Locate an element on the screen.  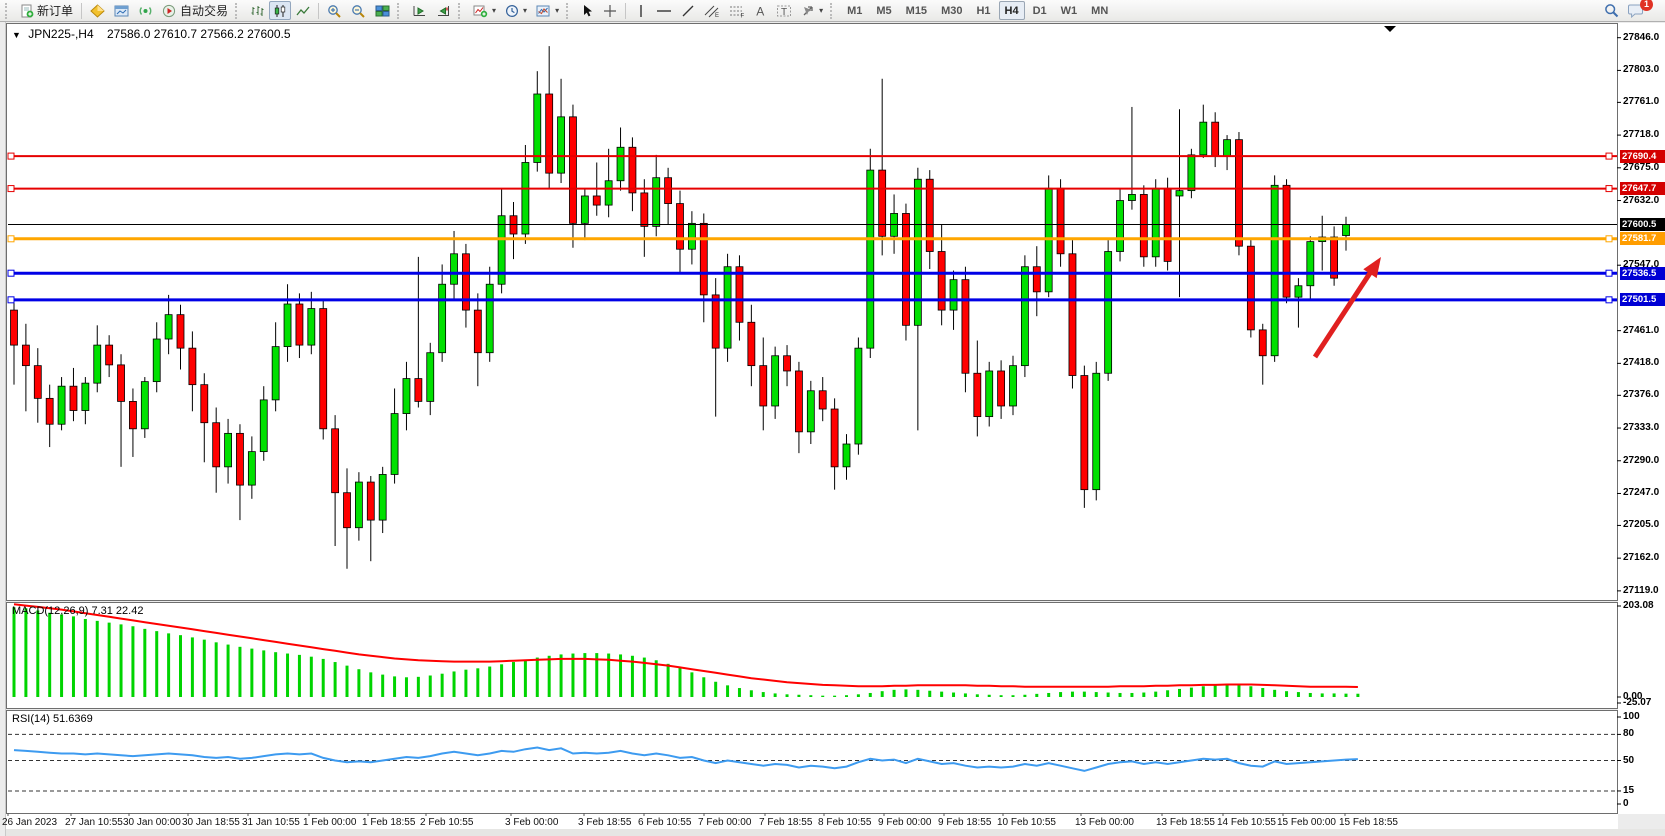
time-axis-label: 13 Feb 00:00 is located at coordinates (1104, 822).